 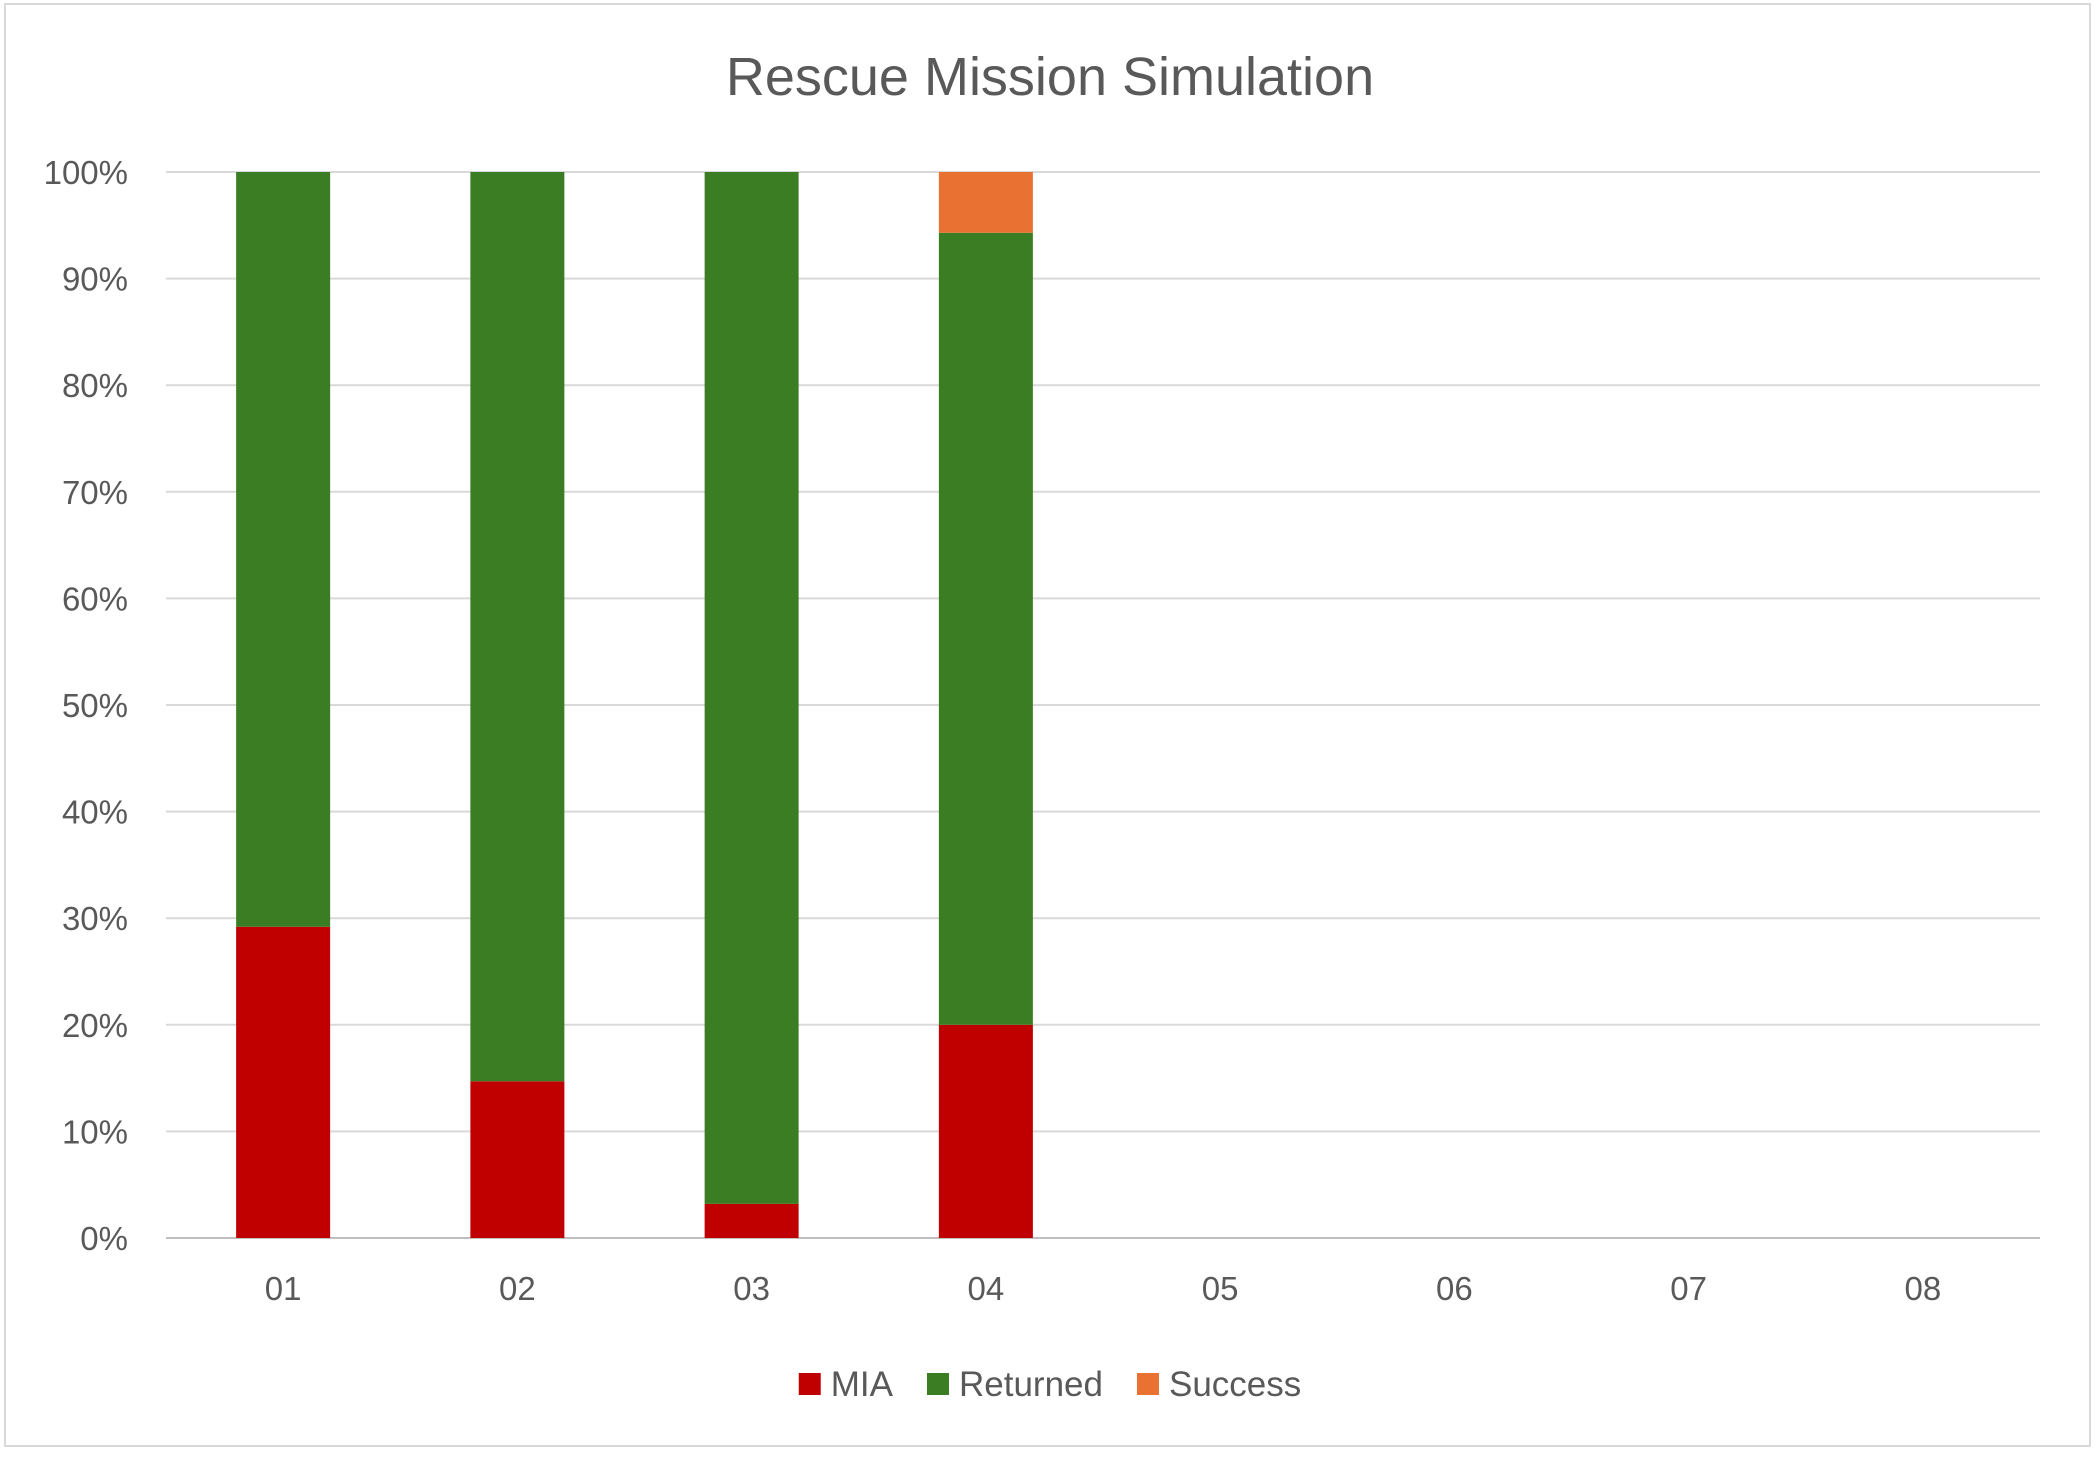 I want to click on y-tick-label: 0%, so click(x=104, y=1238).